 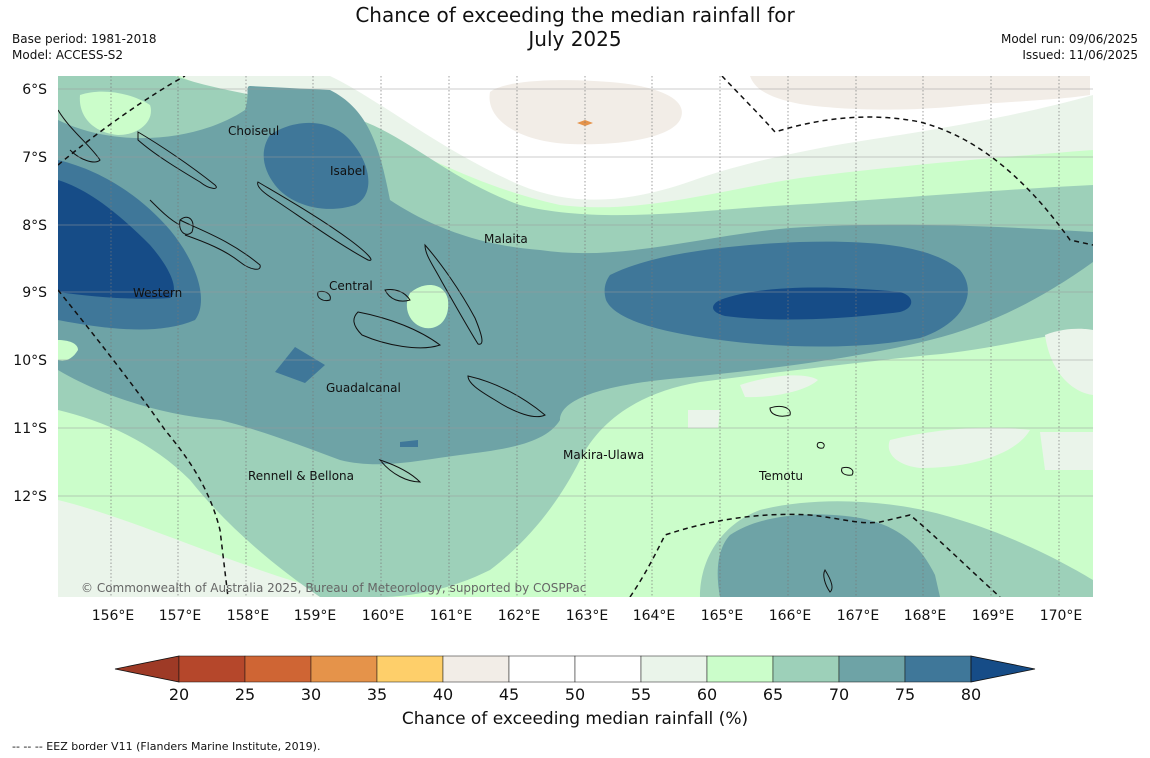 What do you see at coordinates (84, 39) in the screenshot?
I see `base-period: Base period: 1981-2018` at bounding box center [84, 39].